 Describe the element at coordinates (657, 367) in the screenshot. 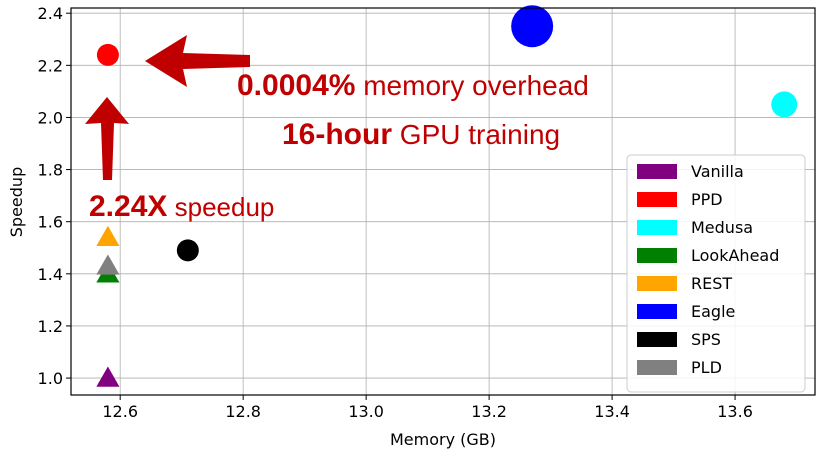

I see `legend-swatch-pld` at that location.